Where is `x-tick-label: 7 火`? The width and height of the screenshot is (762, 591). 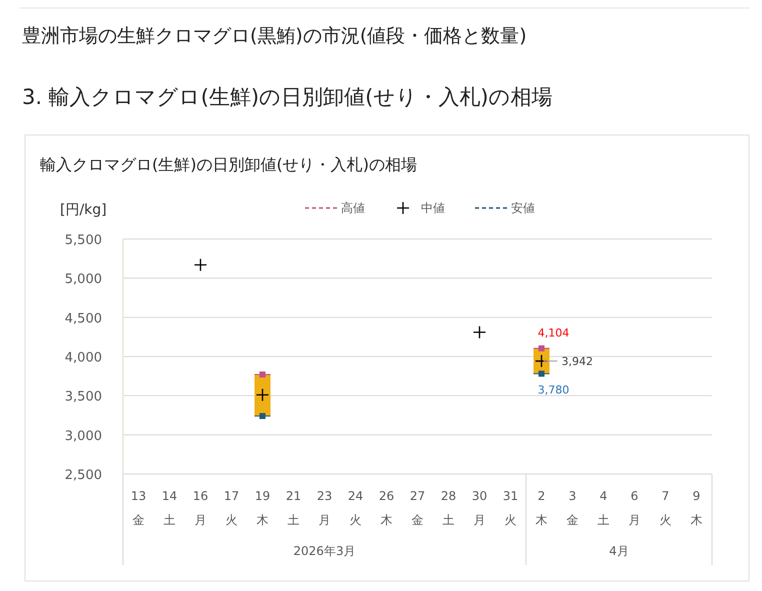
x-tick-label: 7 火 is located at coordinates (666, 508).